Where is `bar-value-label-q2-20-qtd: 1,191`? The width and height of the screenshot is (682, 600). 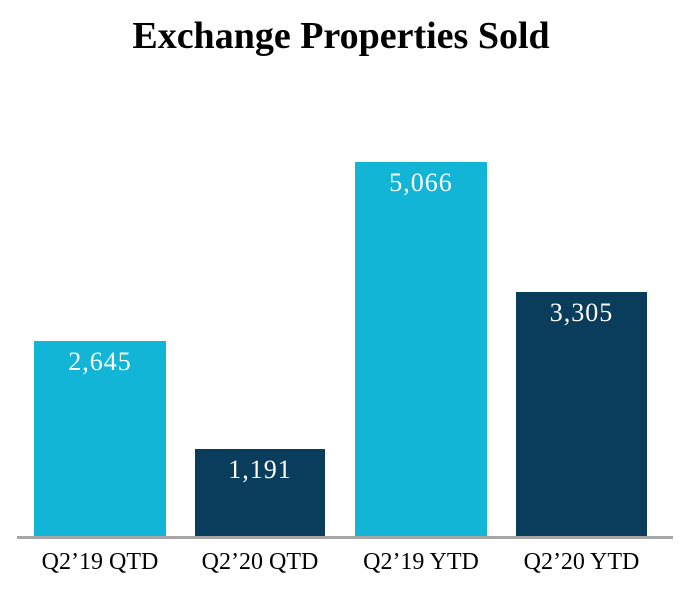 bar-value-label-q2-20-qtd: 1,191 is located at coordinates (260, 469).